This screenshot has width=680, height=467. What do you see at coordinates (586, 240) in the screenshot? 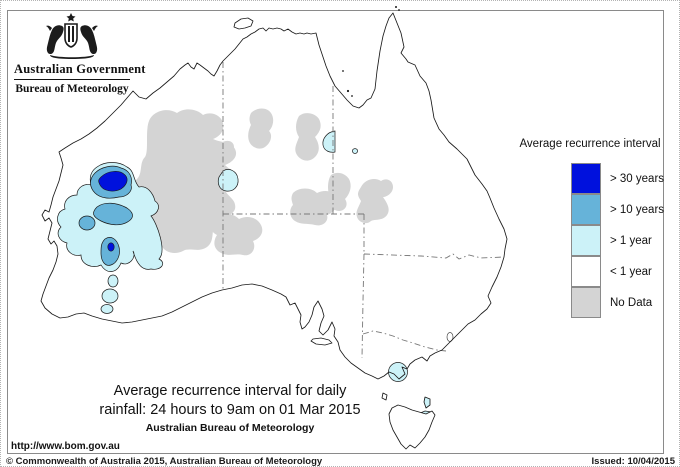
I see `legend-swatch-gt-1-year` at bounding box center [586, 240].